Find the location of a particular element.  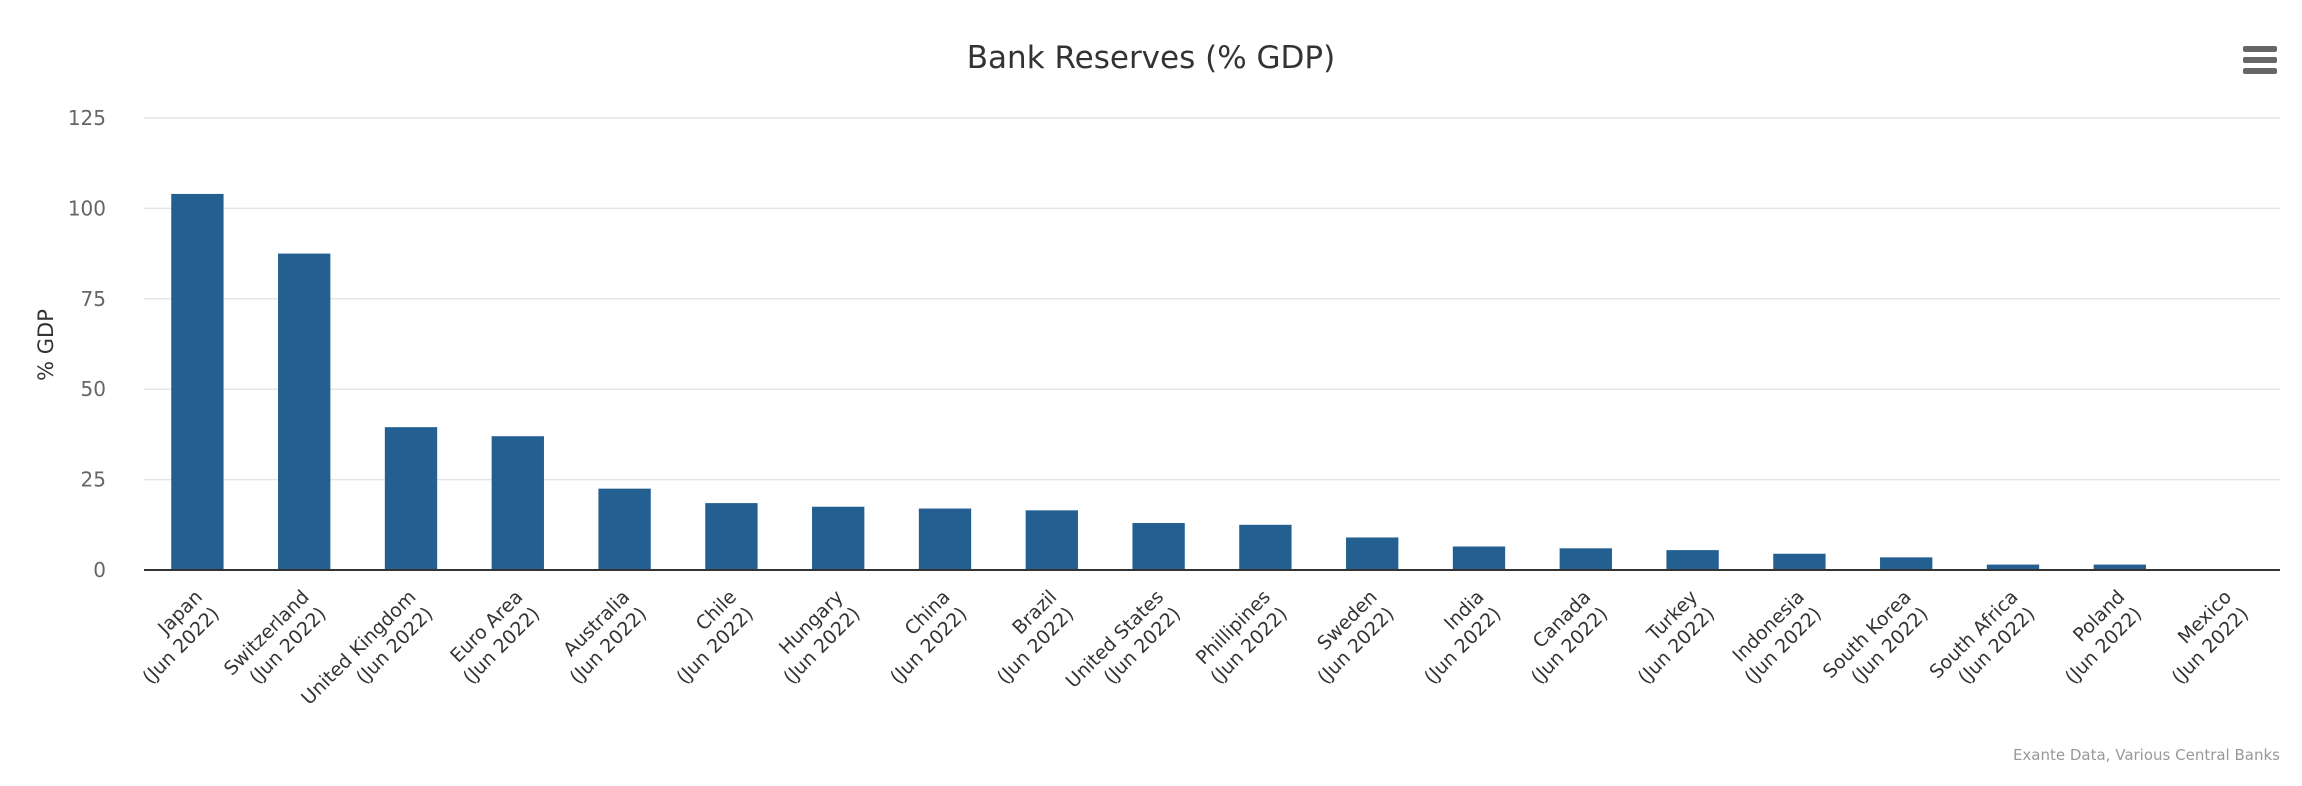

x-tick-label: Sweden(Jun 2022) is located at coordinates (1347, 637).